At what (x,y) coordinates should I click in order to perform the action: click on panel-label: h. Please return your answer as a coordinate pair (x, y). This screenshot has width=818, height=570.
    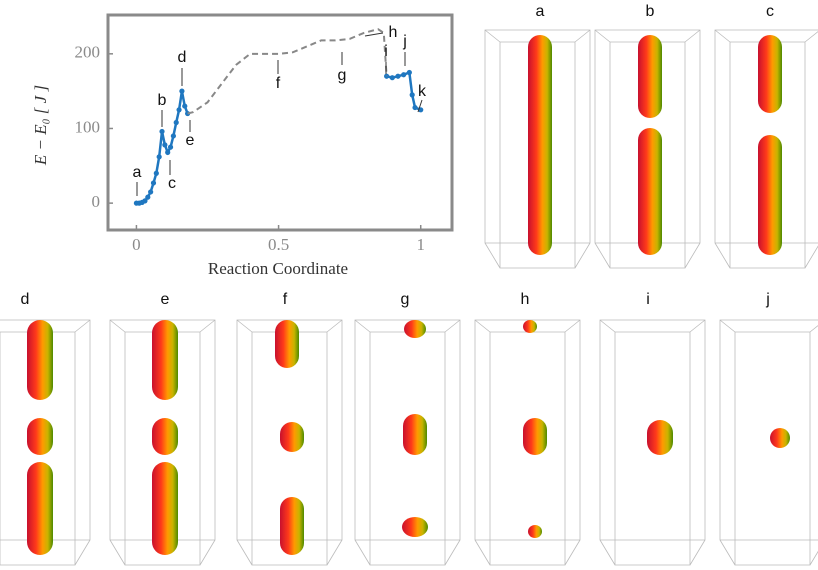
    Looking at the image, I should click on (525, 299).